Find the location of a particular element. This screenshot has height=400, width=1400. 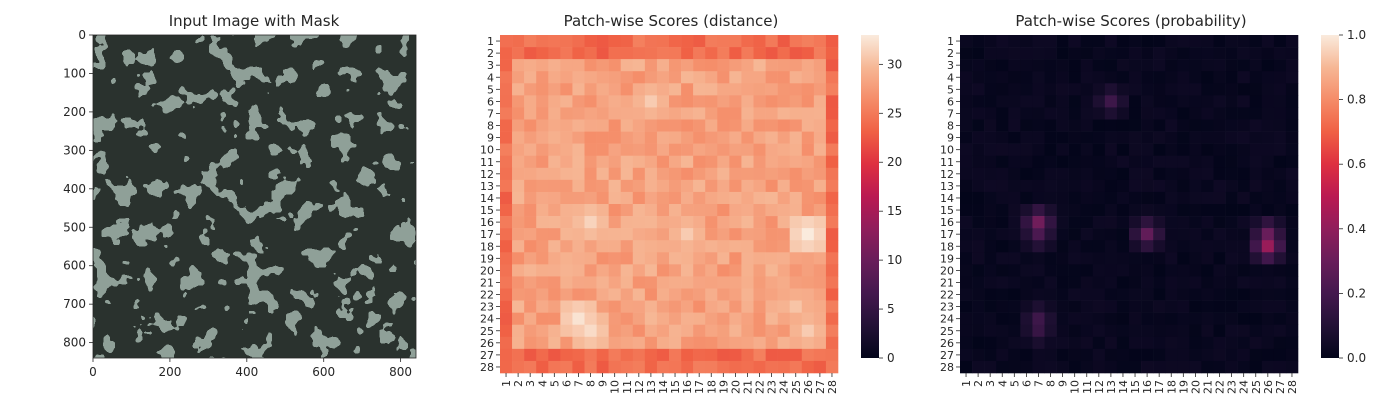

heatmap-y-tick-label: 21 is located at coordinates (947, 282).